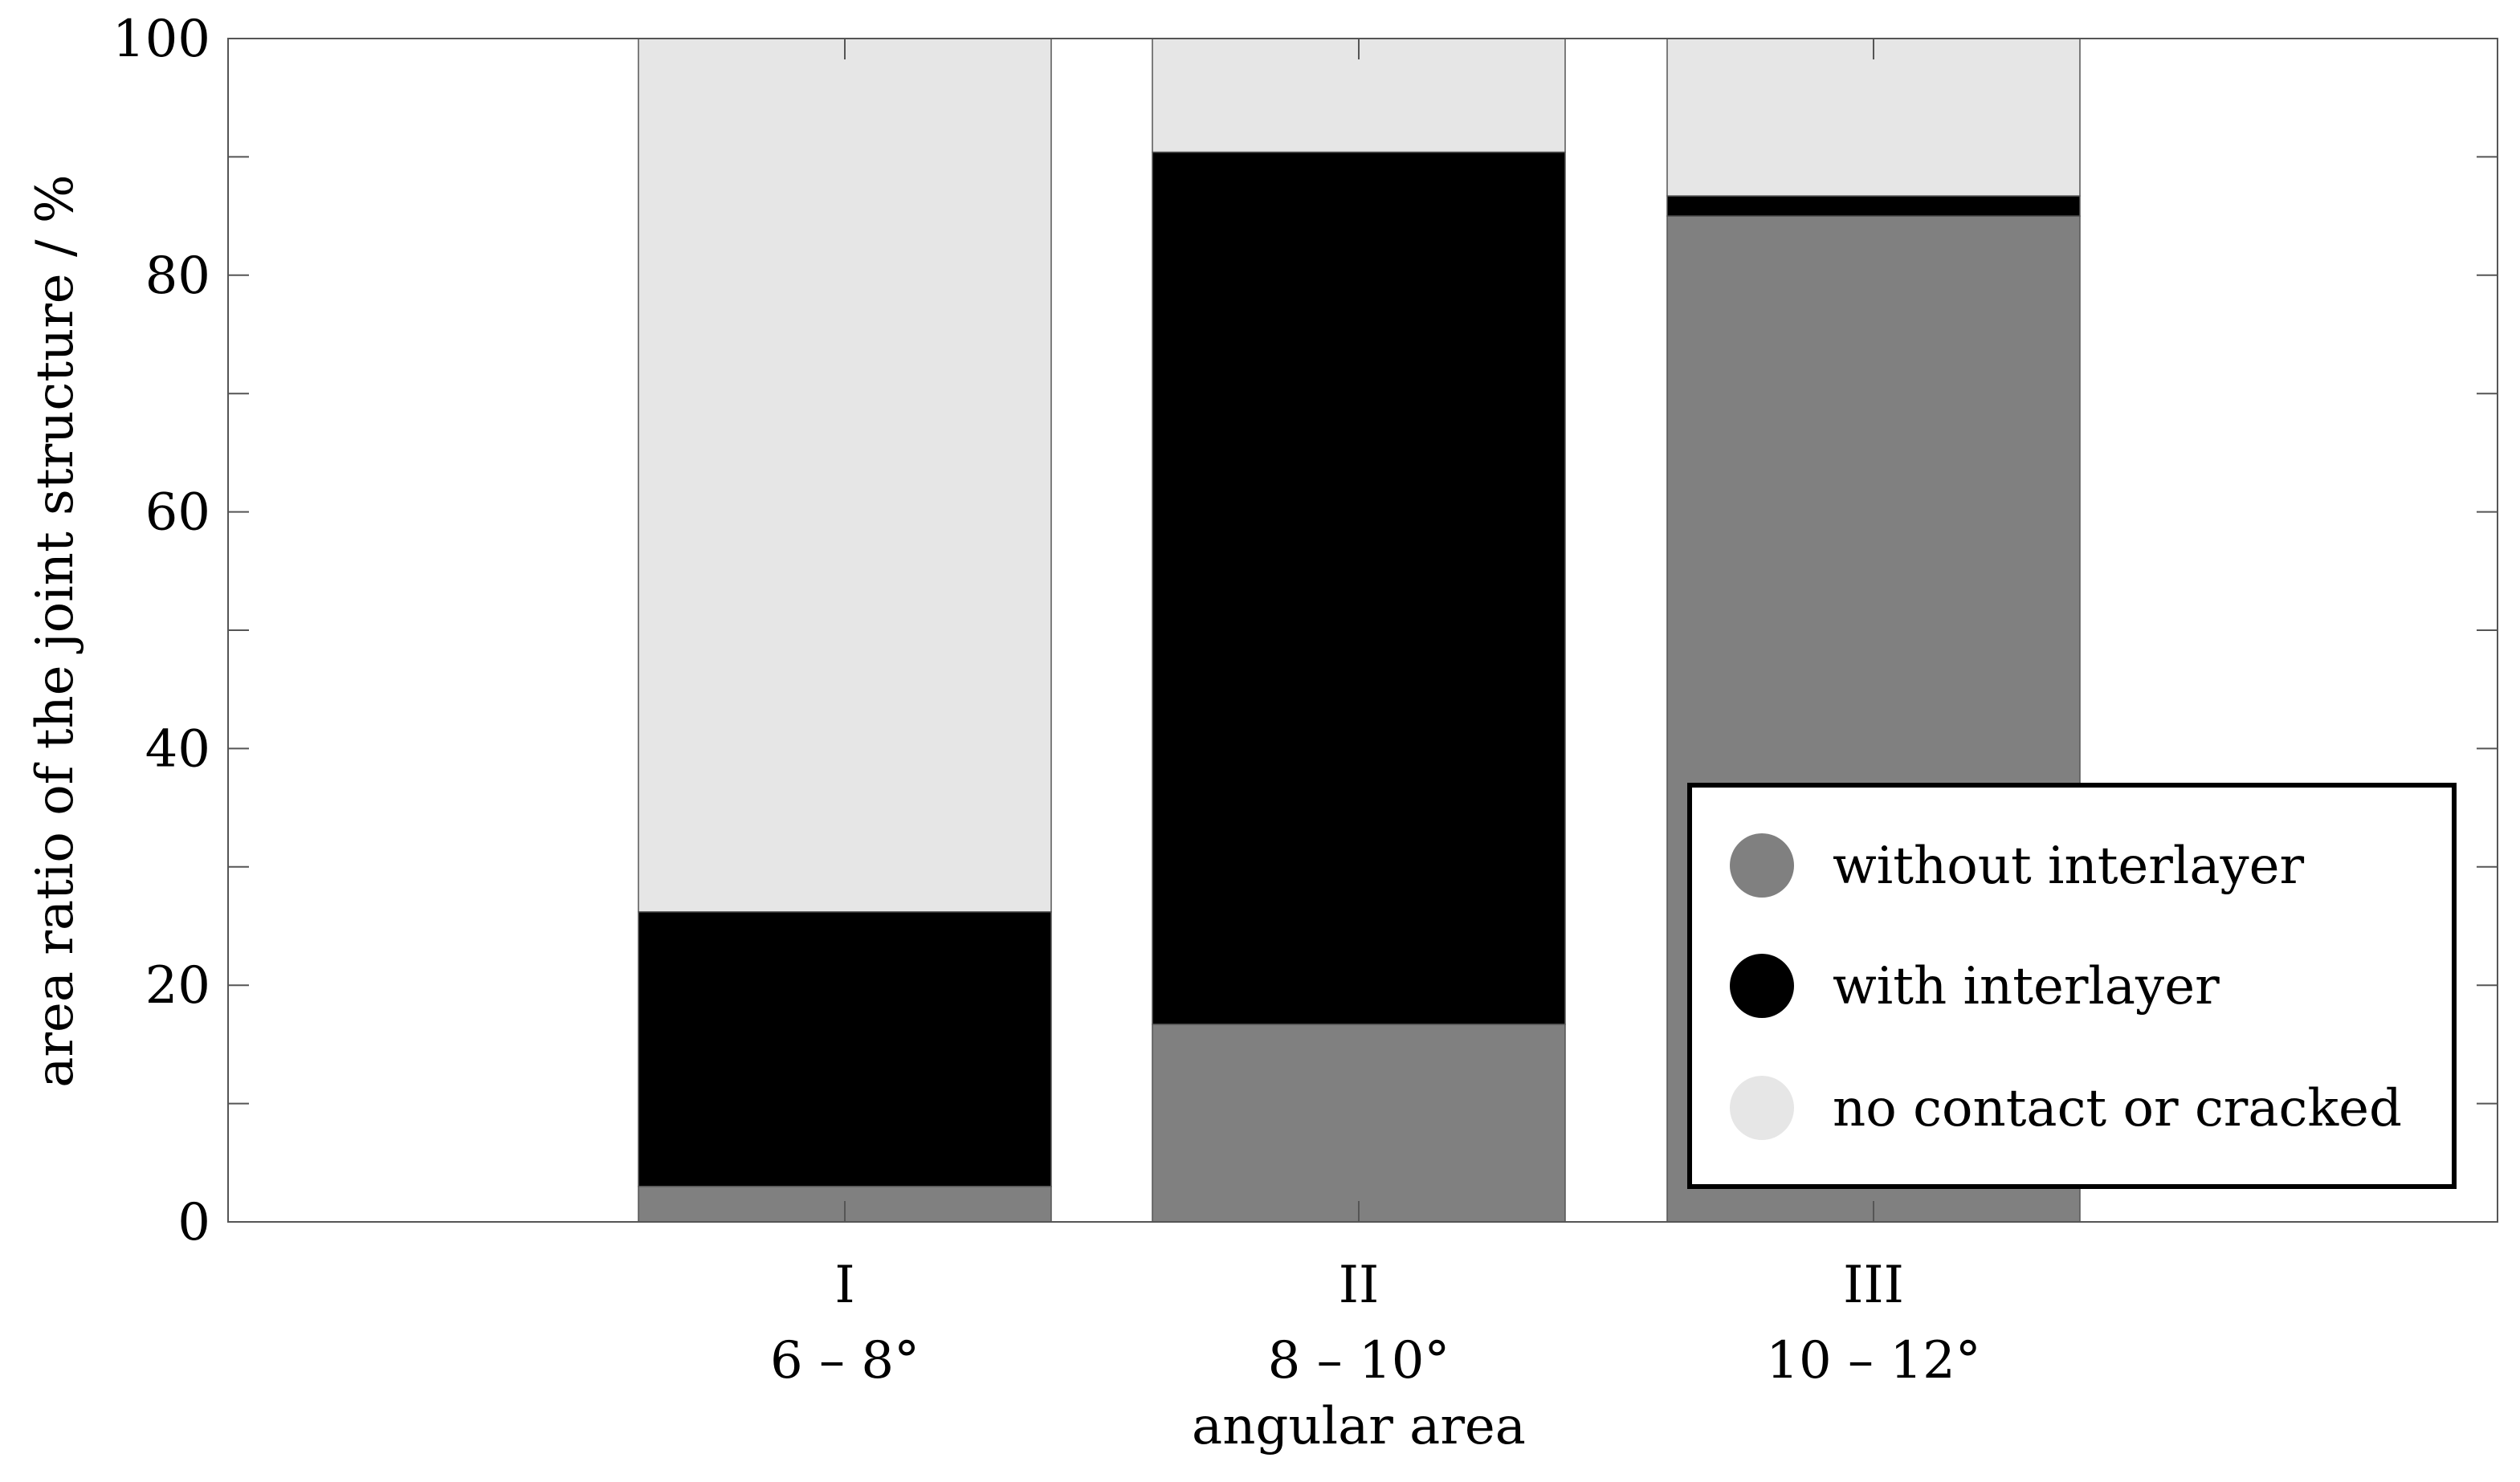  I want to click on x-tick-label: III, so click(1874, 1286).